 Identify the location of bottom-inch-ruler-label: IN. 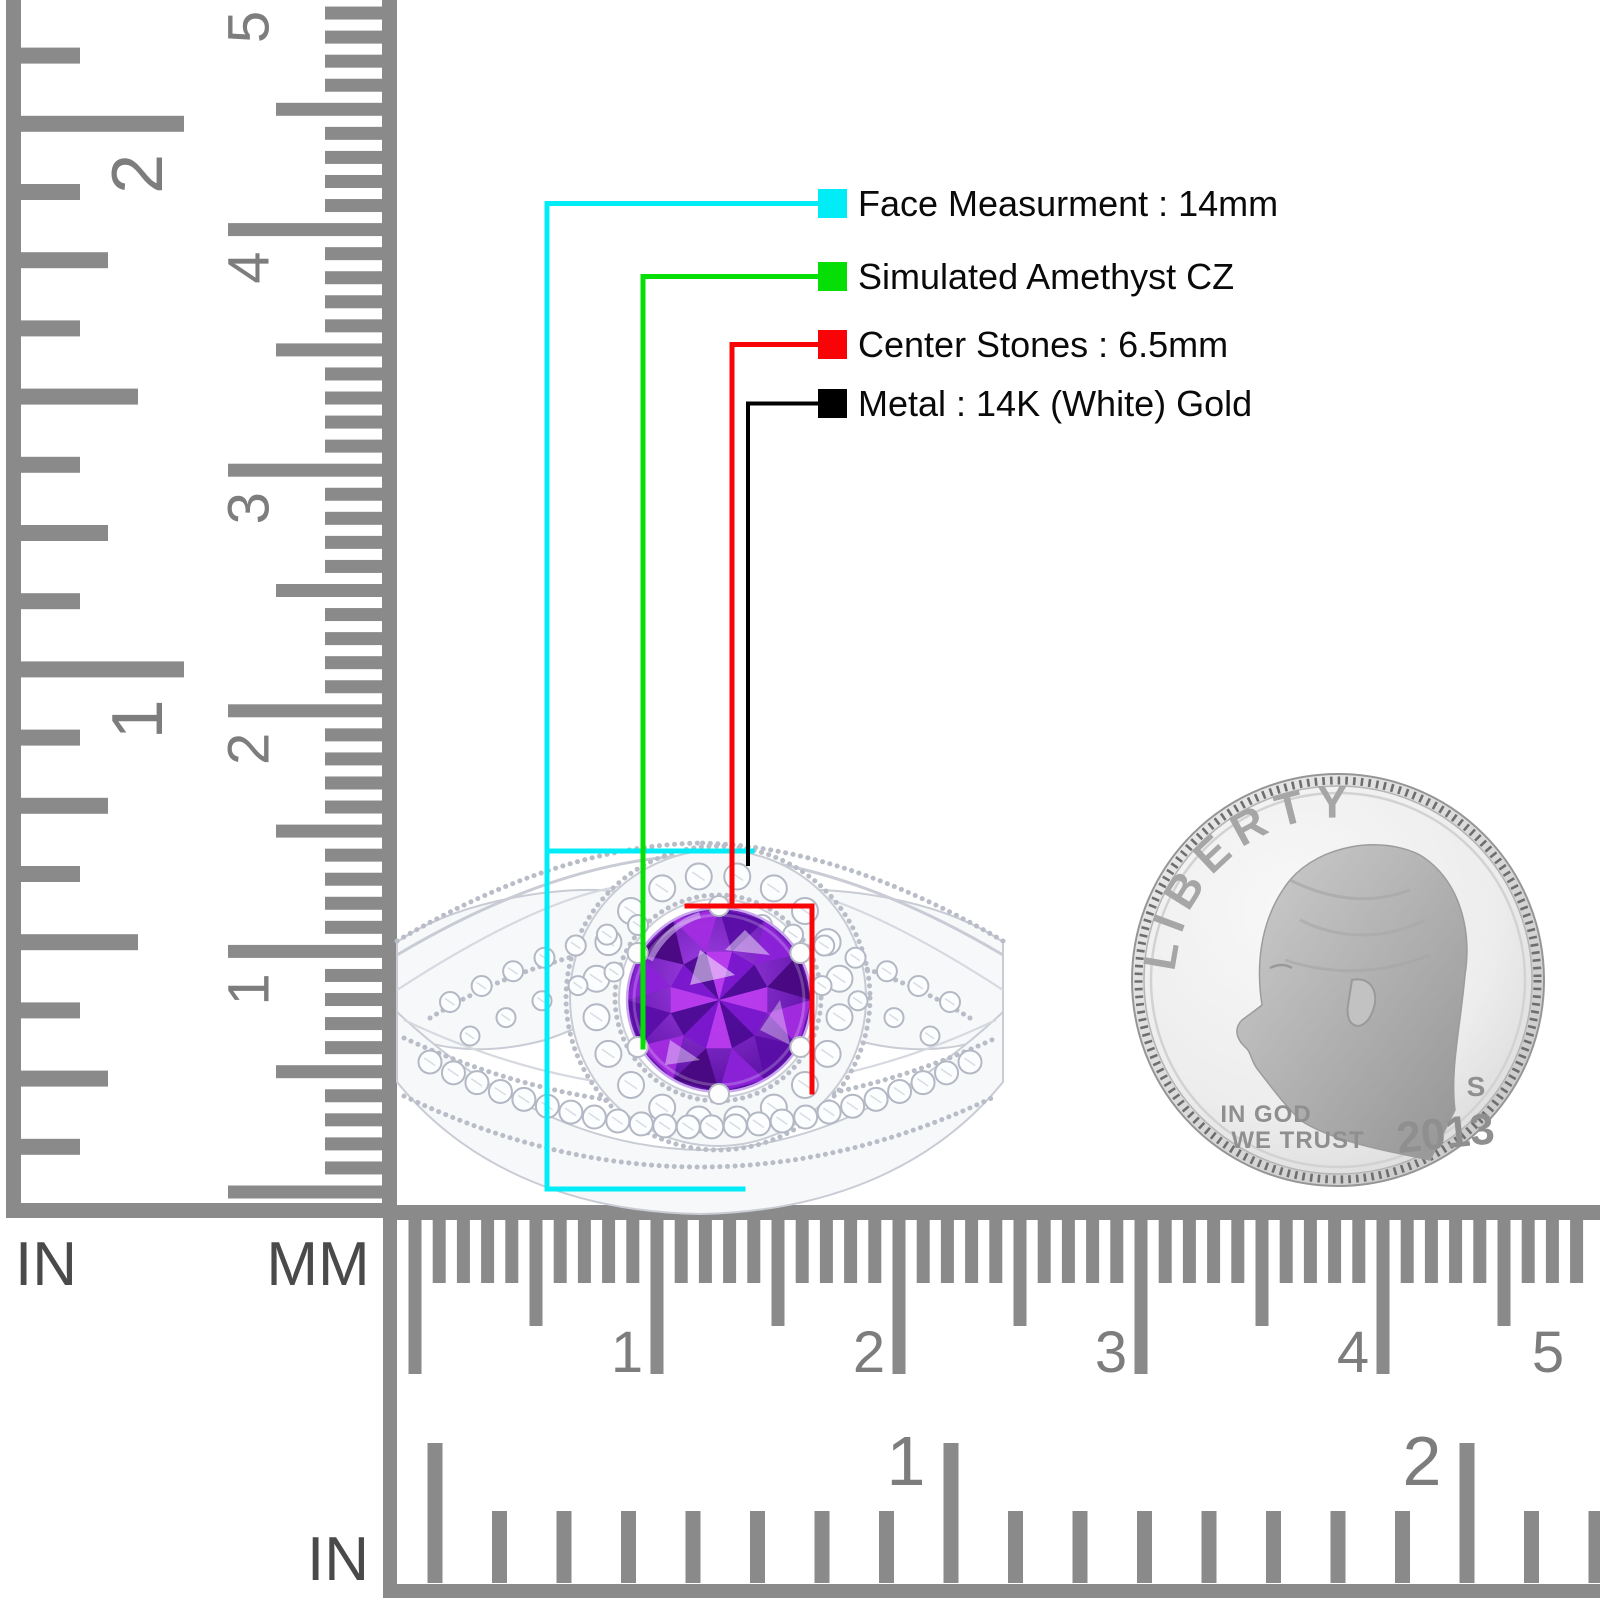
(338, 1559).